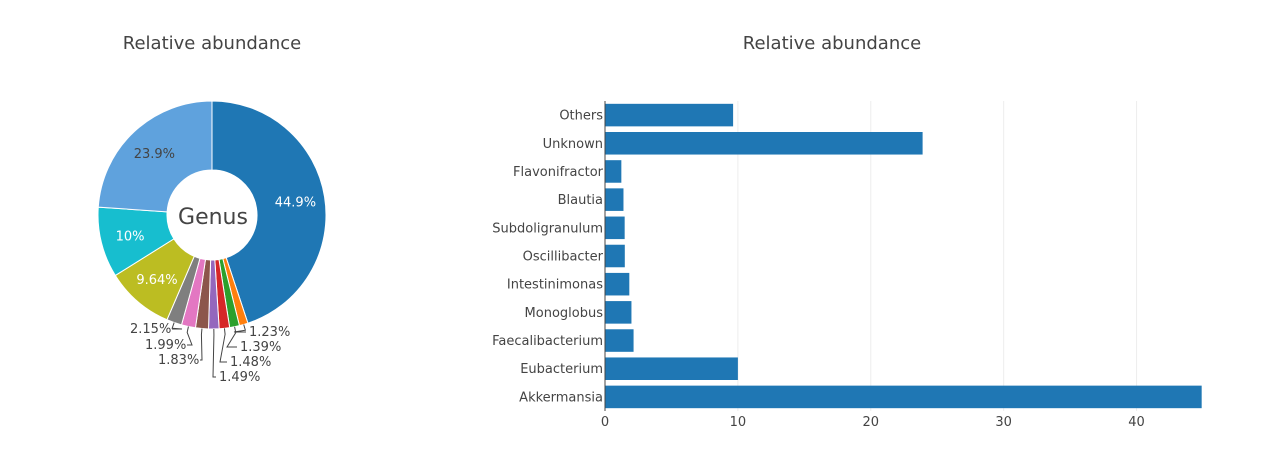  What do you see at coordinates (239, 377) in the screenshot?
I see `donut-slice-label: 1.49%` at bounding box center [239, 377].